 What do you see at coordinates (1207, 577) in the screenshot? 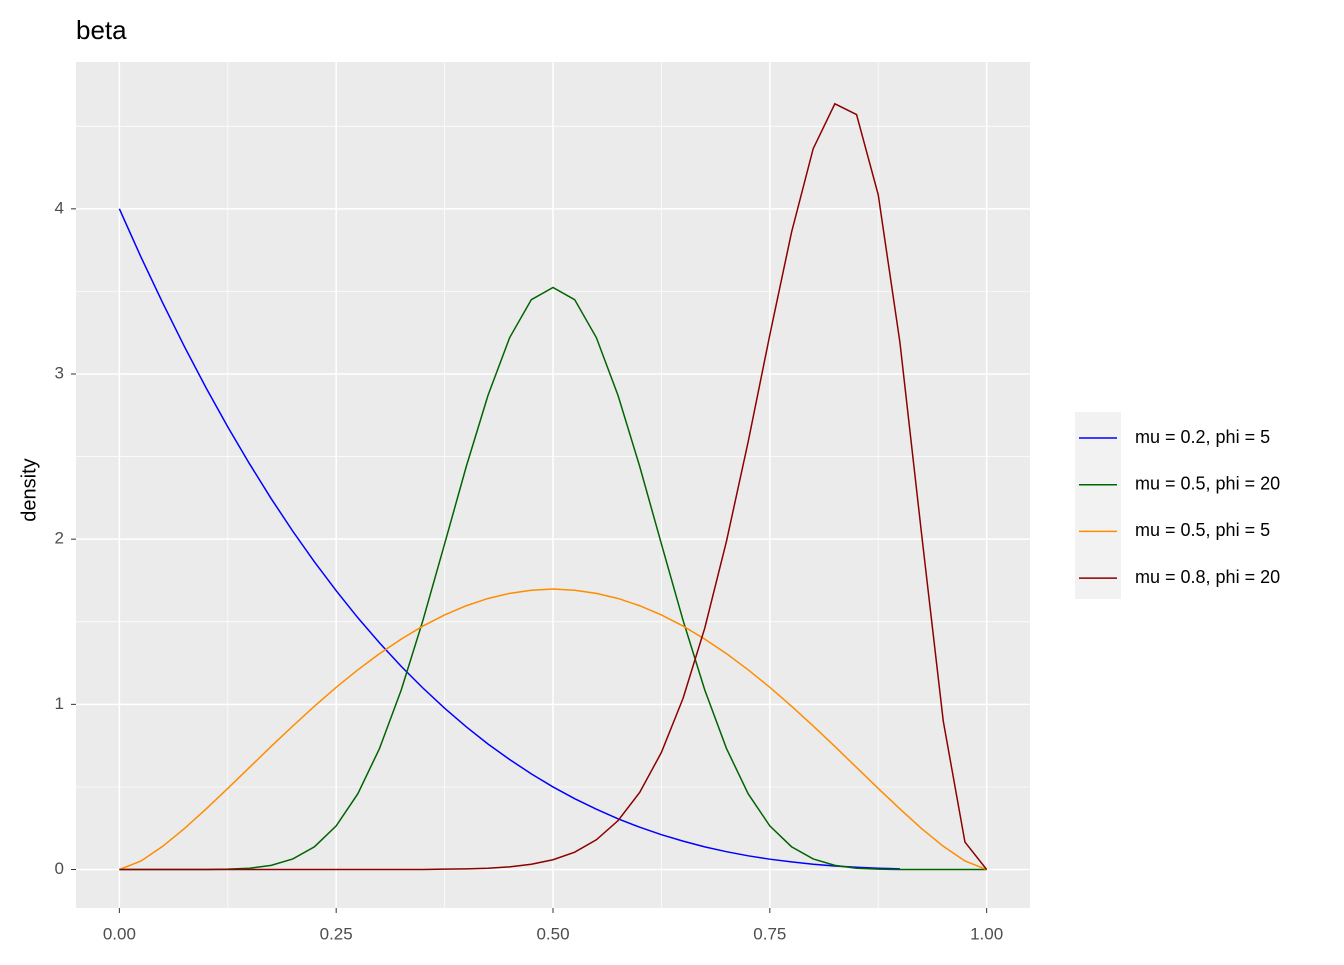
I see `legend-label: mu = 0.8, phi = 20` at bounding box center [1207, 577].